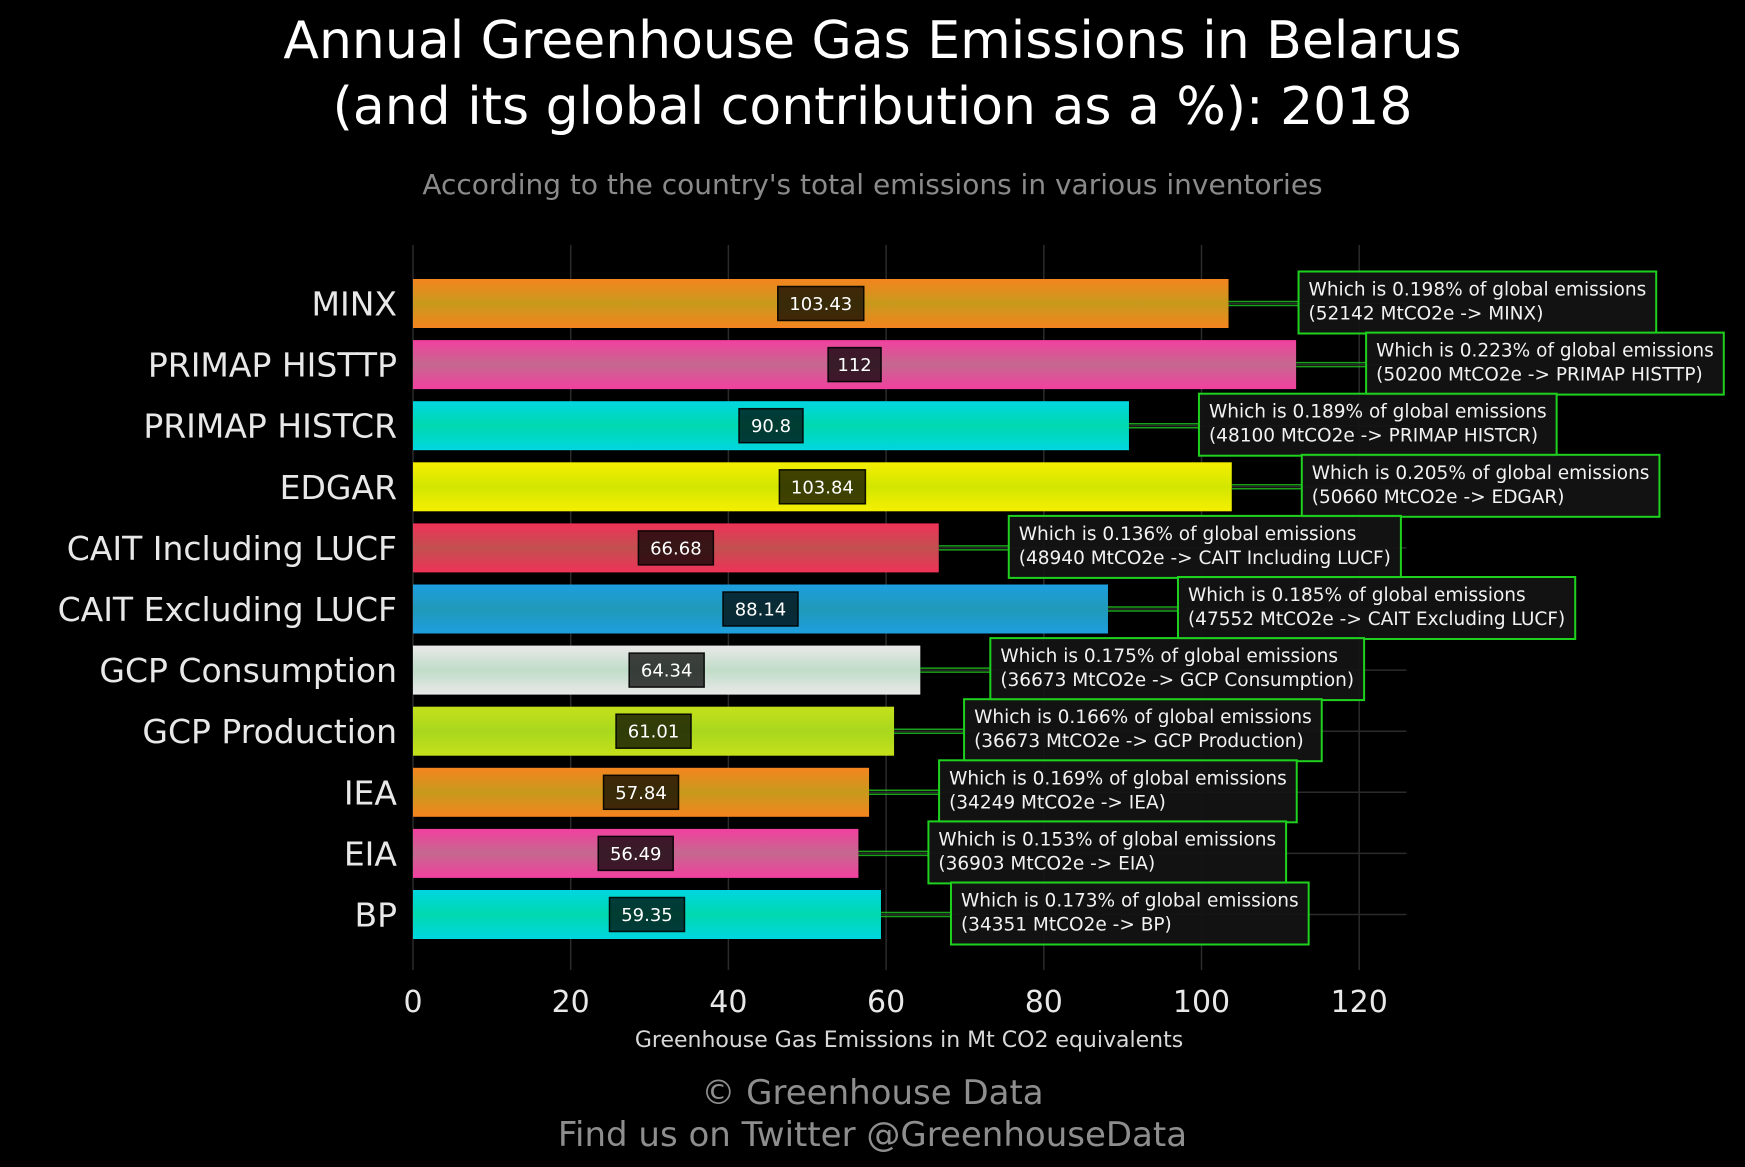 Image resolution: width=1745 pixels, height=1167 pixels. What do you see at coordinates (412, 1002) in the screenshot?
I see `x-tick-label: 0` at bounding box center [412, 1002].